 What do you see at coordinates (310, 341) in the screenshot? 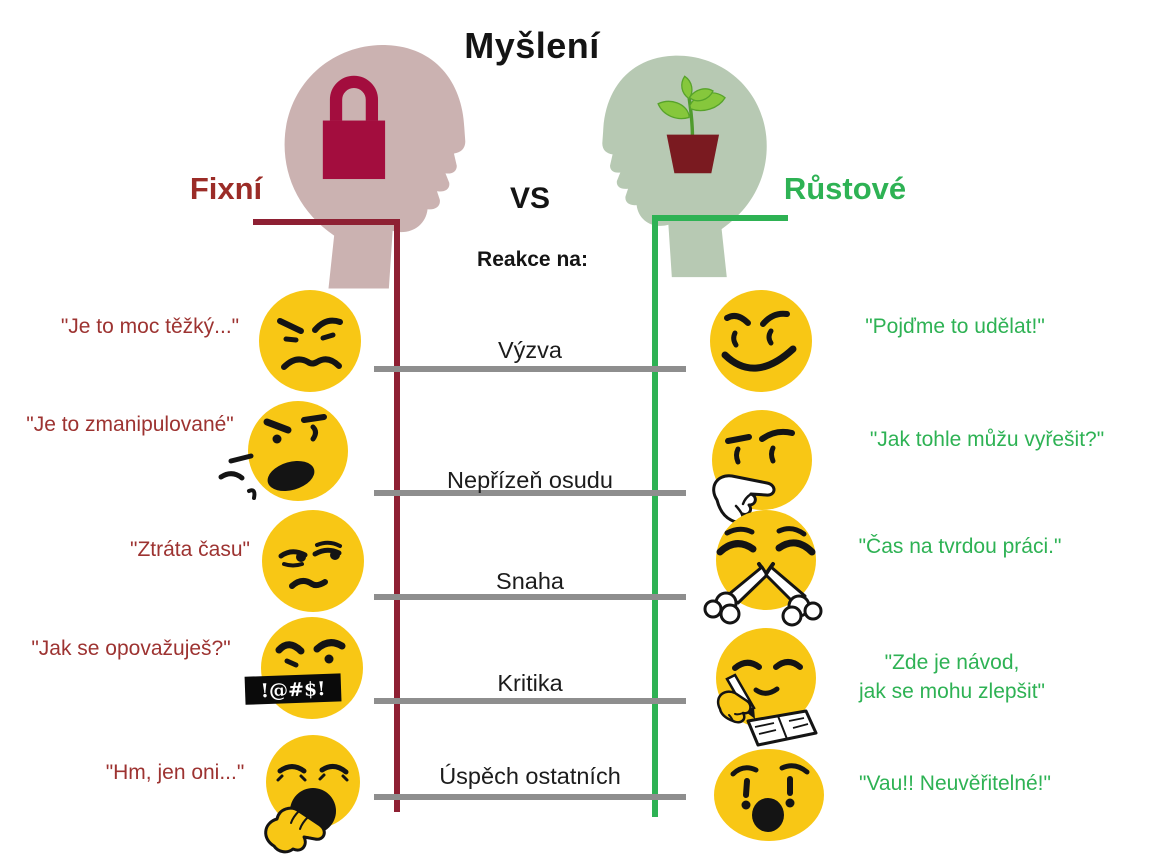
I see `angry-face-emoji` at bounding box center [310, 341].